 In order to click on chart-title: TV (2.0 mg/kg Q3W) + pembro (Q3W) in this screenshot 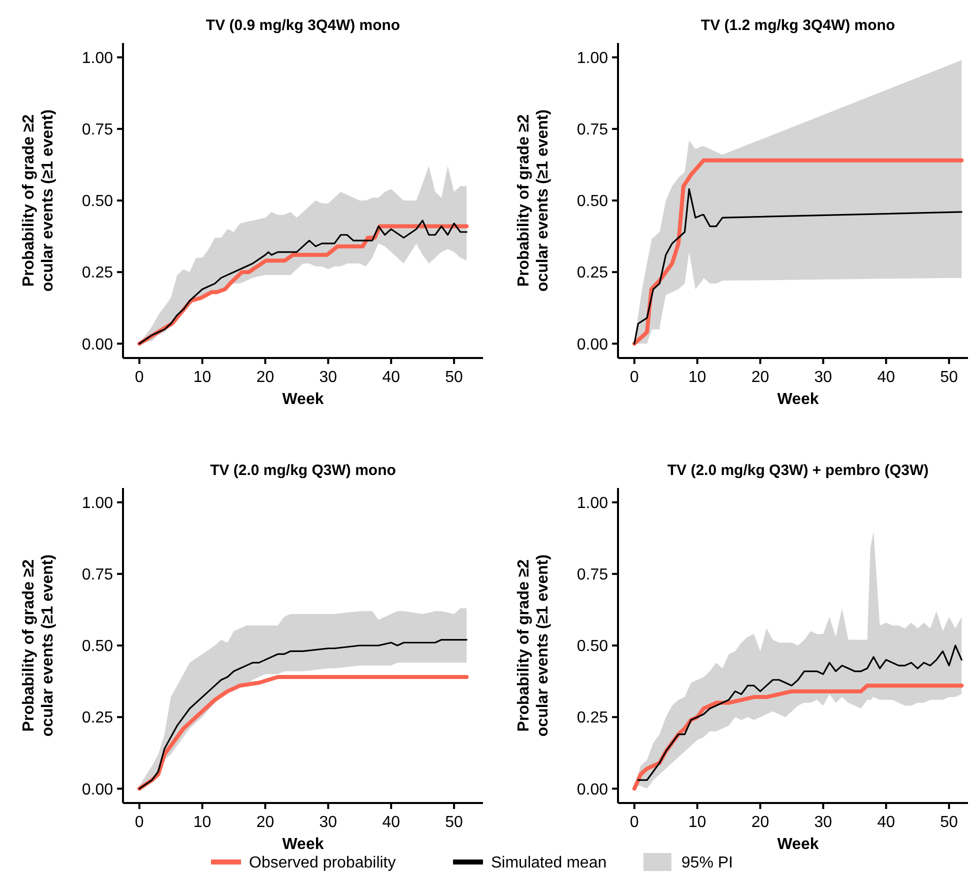, I will do `click(798, 470)`.